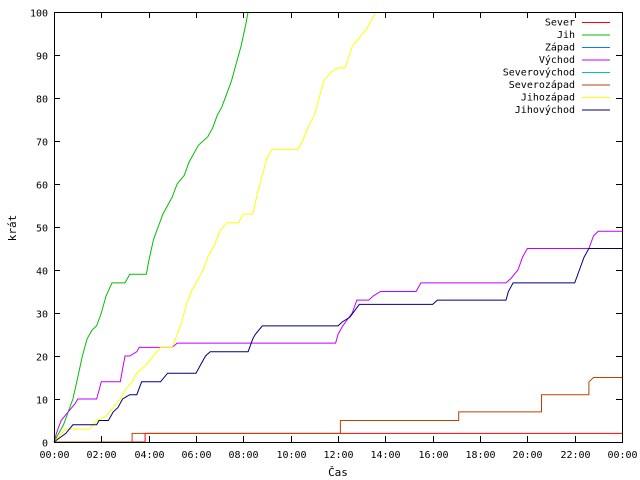 This screenshot has width=640, height=480. What do you see at coordinates (149, 455) in the screenshot?
I see `x-tick-label: 04:00` at bounding box center [149, 455].